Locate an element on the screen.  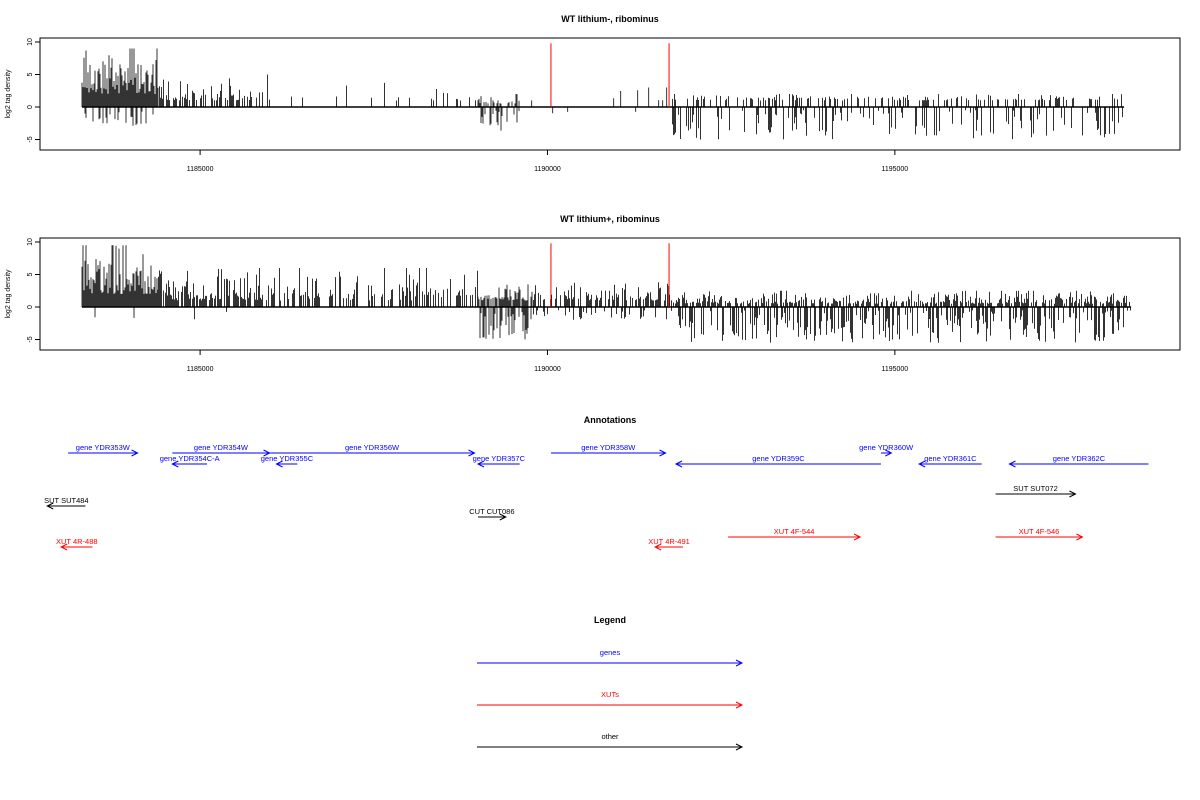
feature-label: gene YDR355C is located at coordinates (287, 458).